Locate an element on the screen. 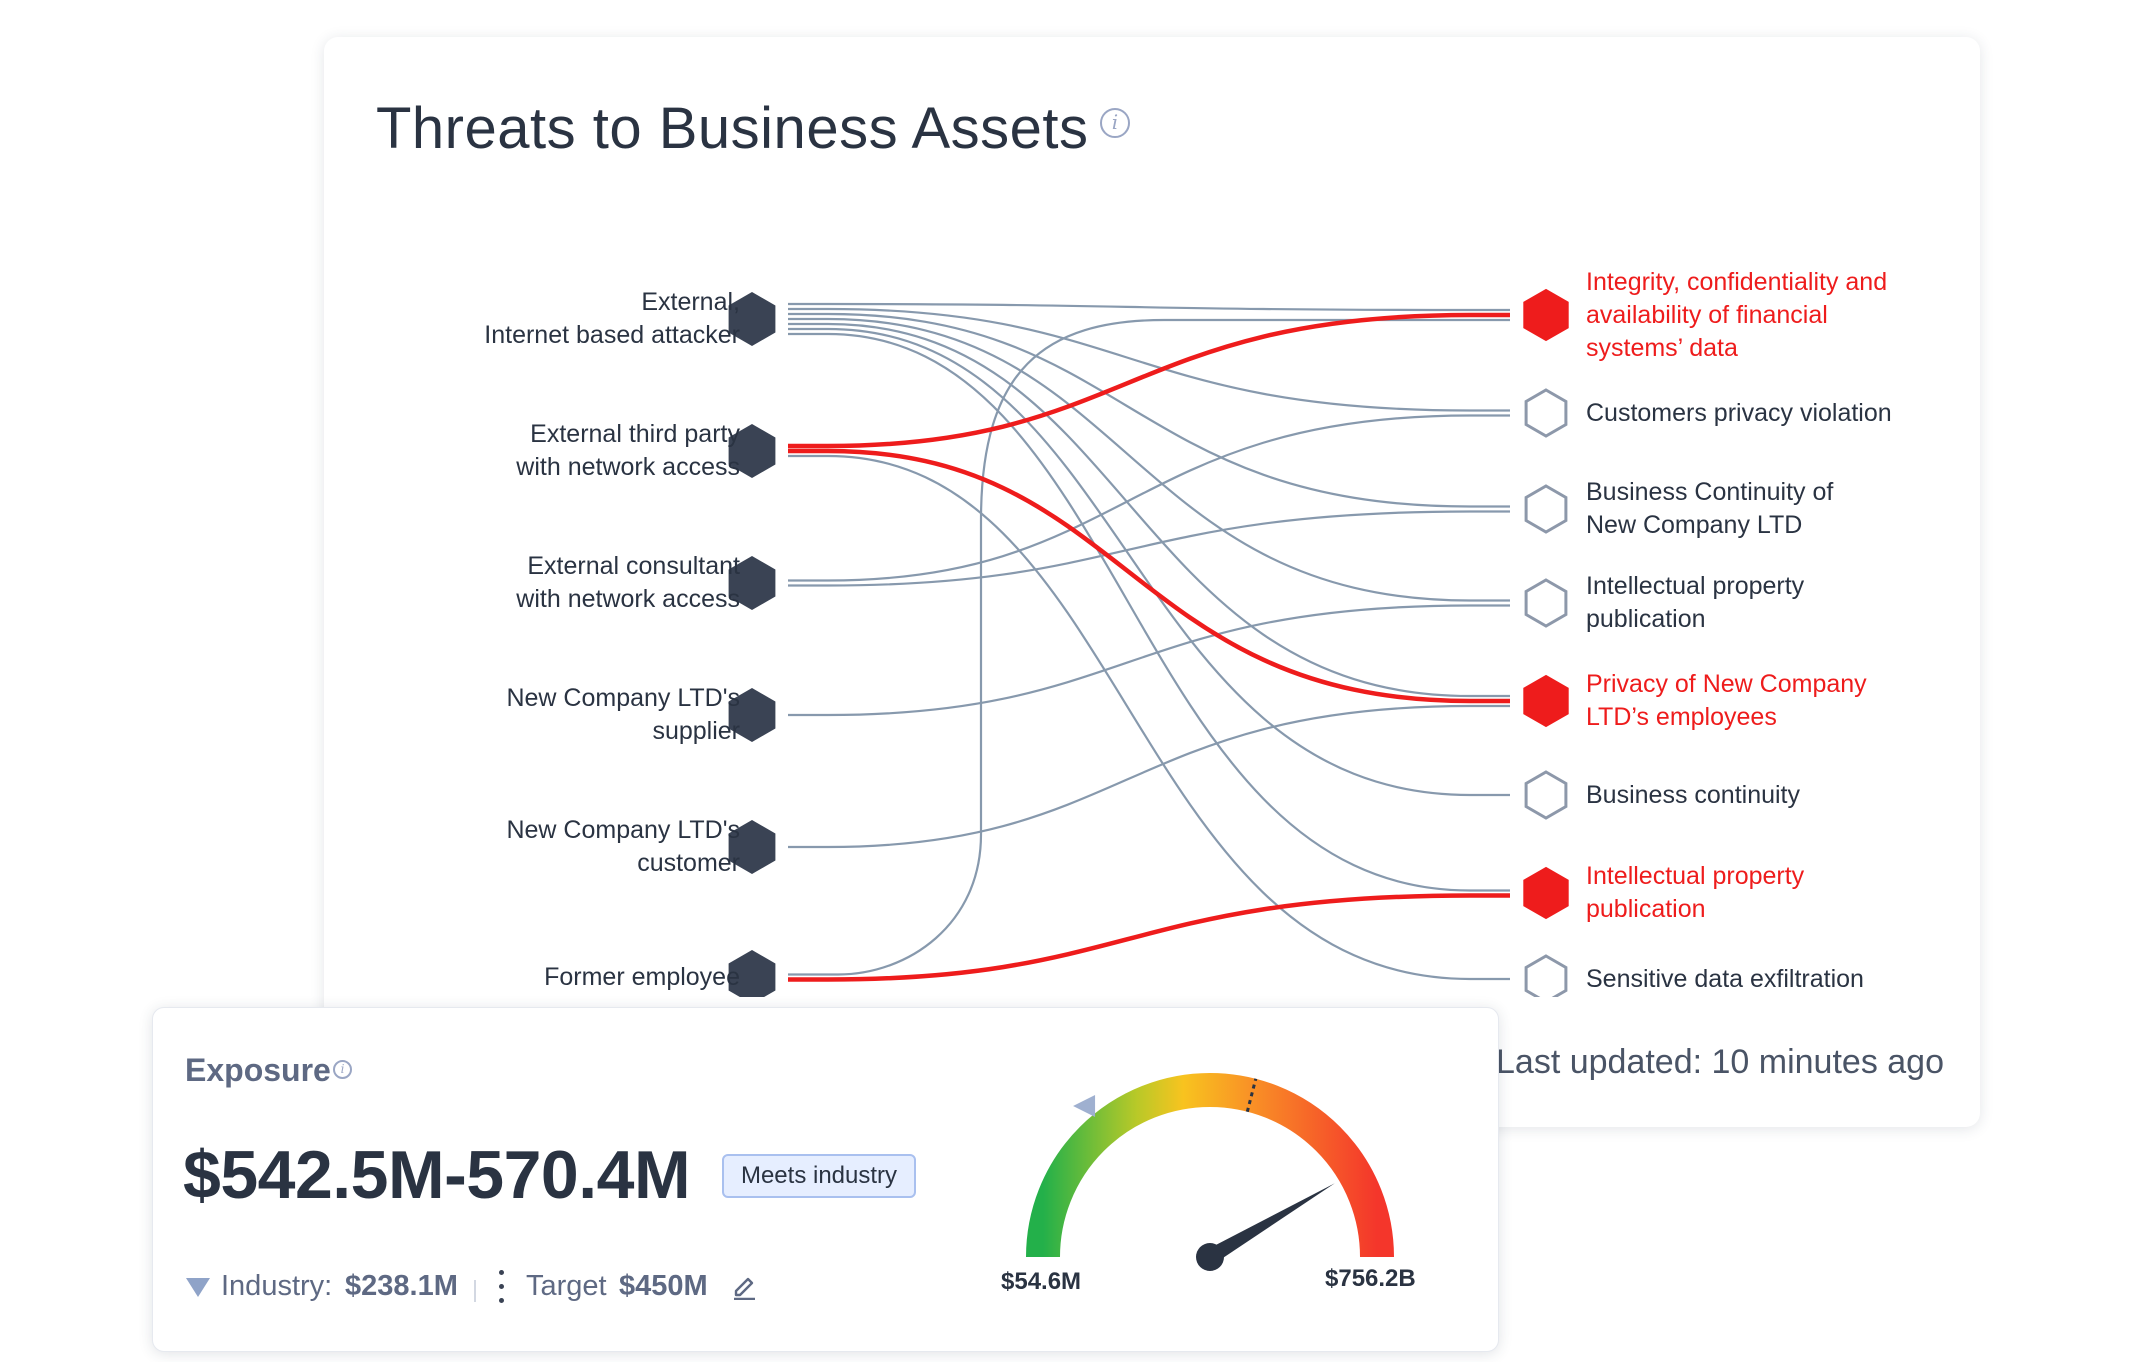 Image resolution: width=2138 pixels, height=1362 pixels. asset-label: Business Continuity of New Company LTD is located at coordinates (1710, 508).